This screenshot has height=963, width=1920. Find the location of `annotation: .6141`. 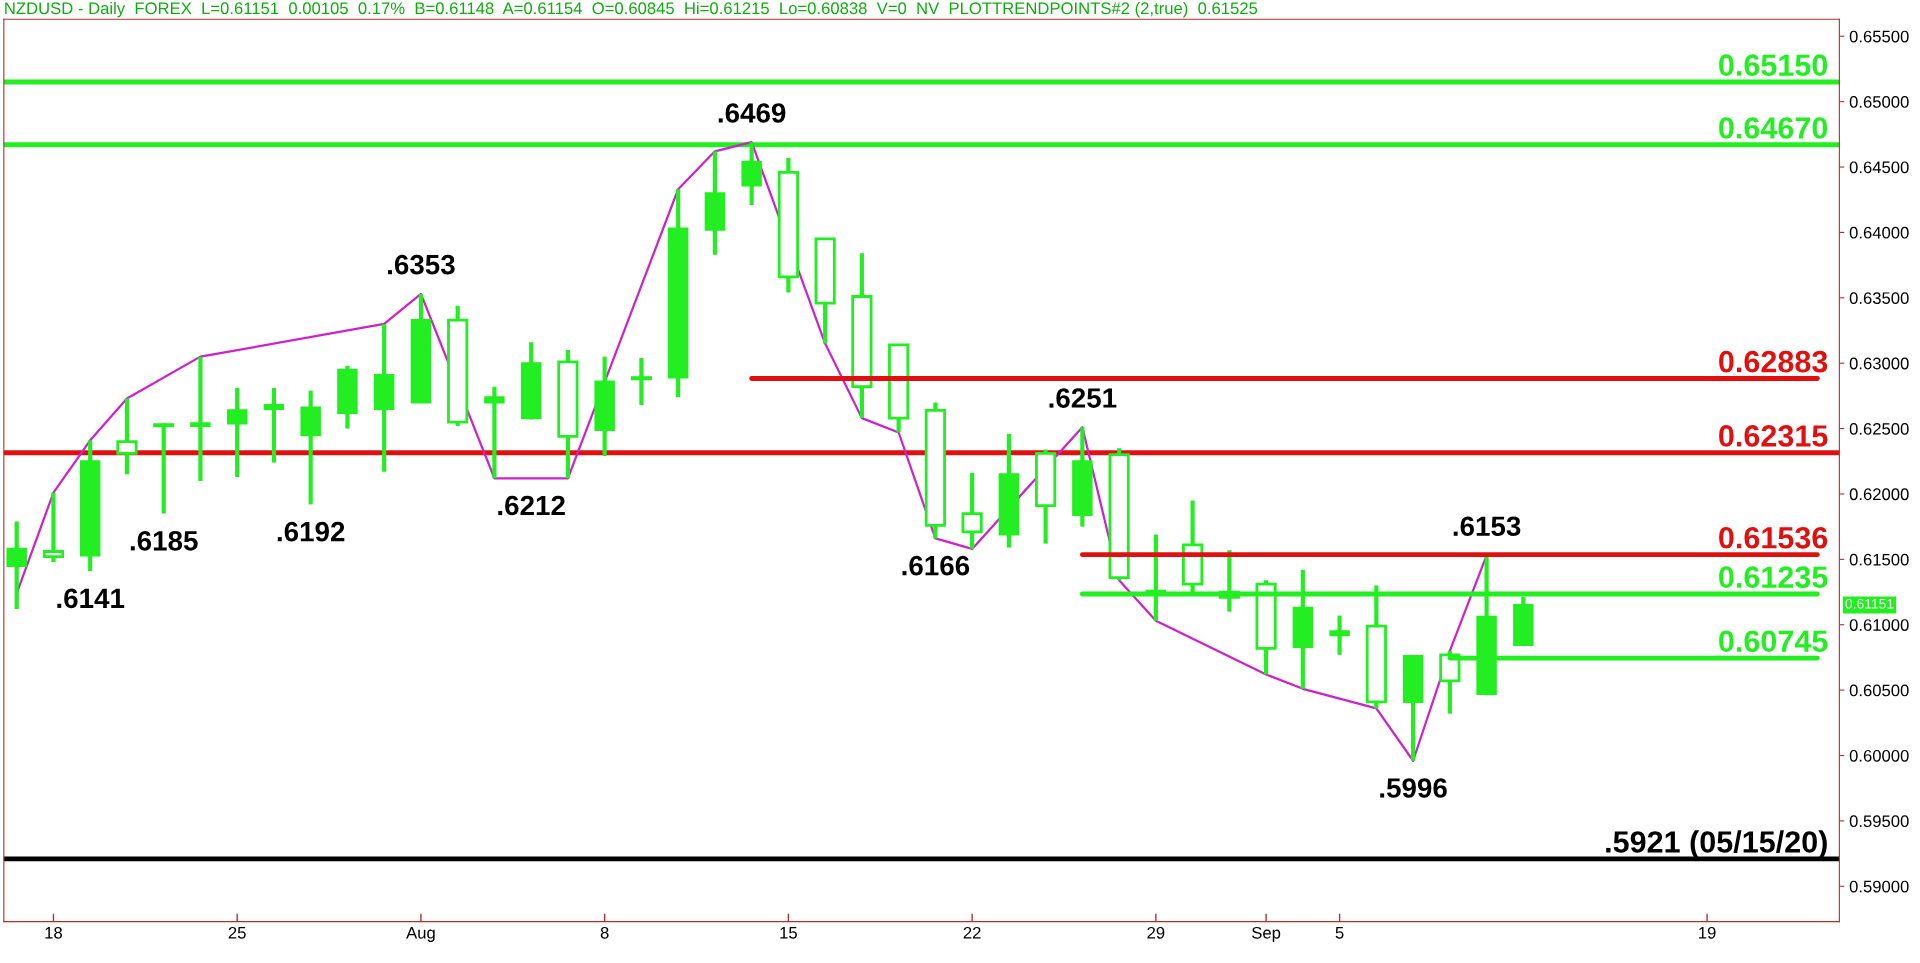

annotation: .6141 is located at coordinates (91, 598).